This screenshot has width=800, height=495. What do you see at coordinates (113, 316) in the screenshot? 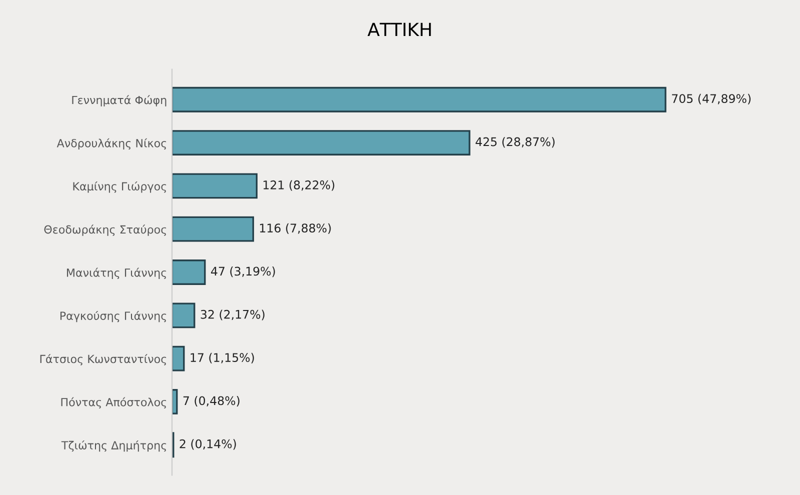
I see `y-tick-label: Ραγκούσης Γιάννης` at bounding box center [113, 316].